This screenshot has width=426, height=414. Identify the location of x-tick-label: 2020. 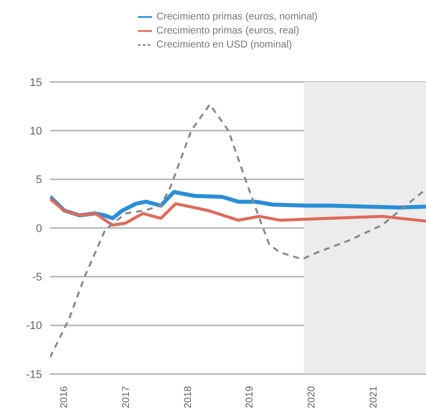
(312, 397).